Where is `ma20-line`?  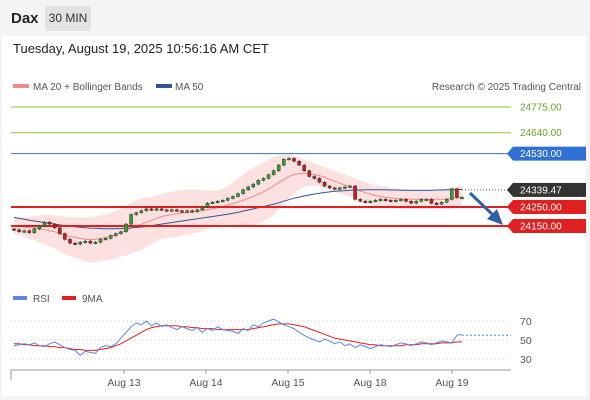 ma20-line is located at coordinates (238, 206).